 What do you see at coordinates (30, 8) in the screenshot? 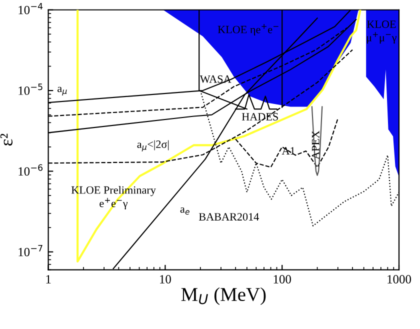
I see `y-tick-label: 10$^{−4}$` at bounding box center [30, 8].